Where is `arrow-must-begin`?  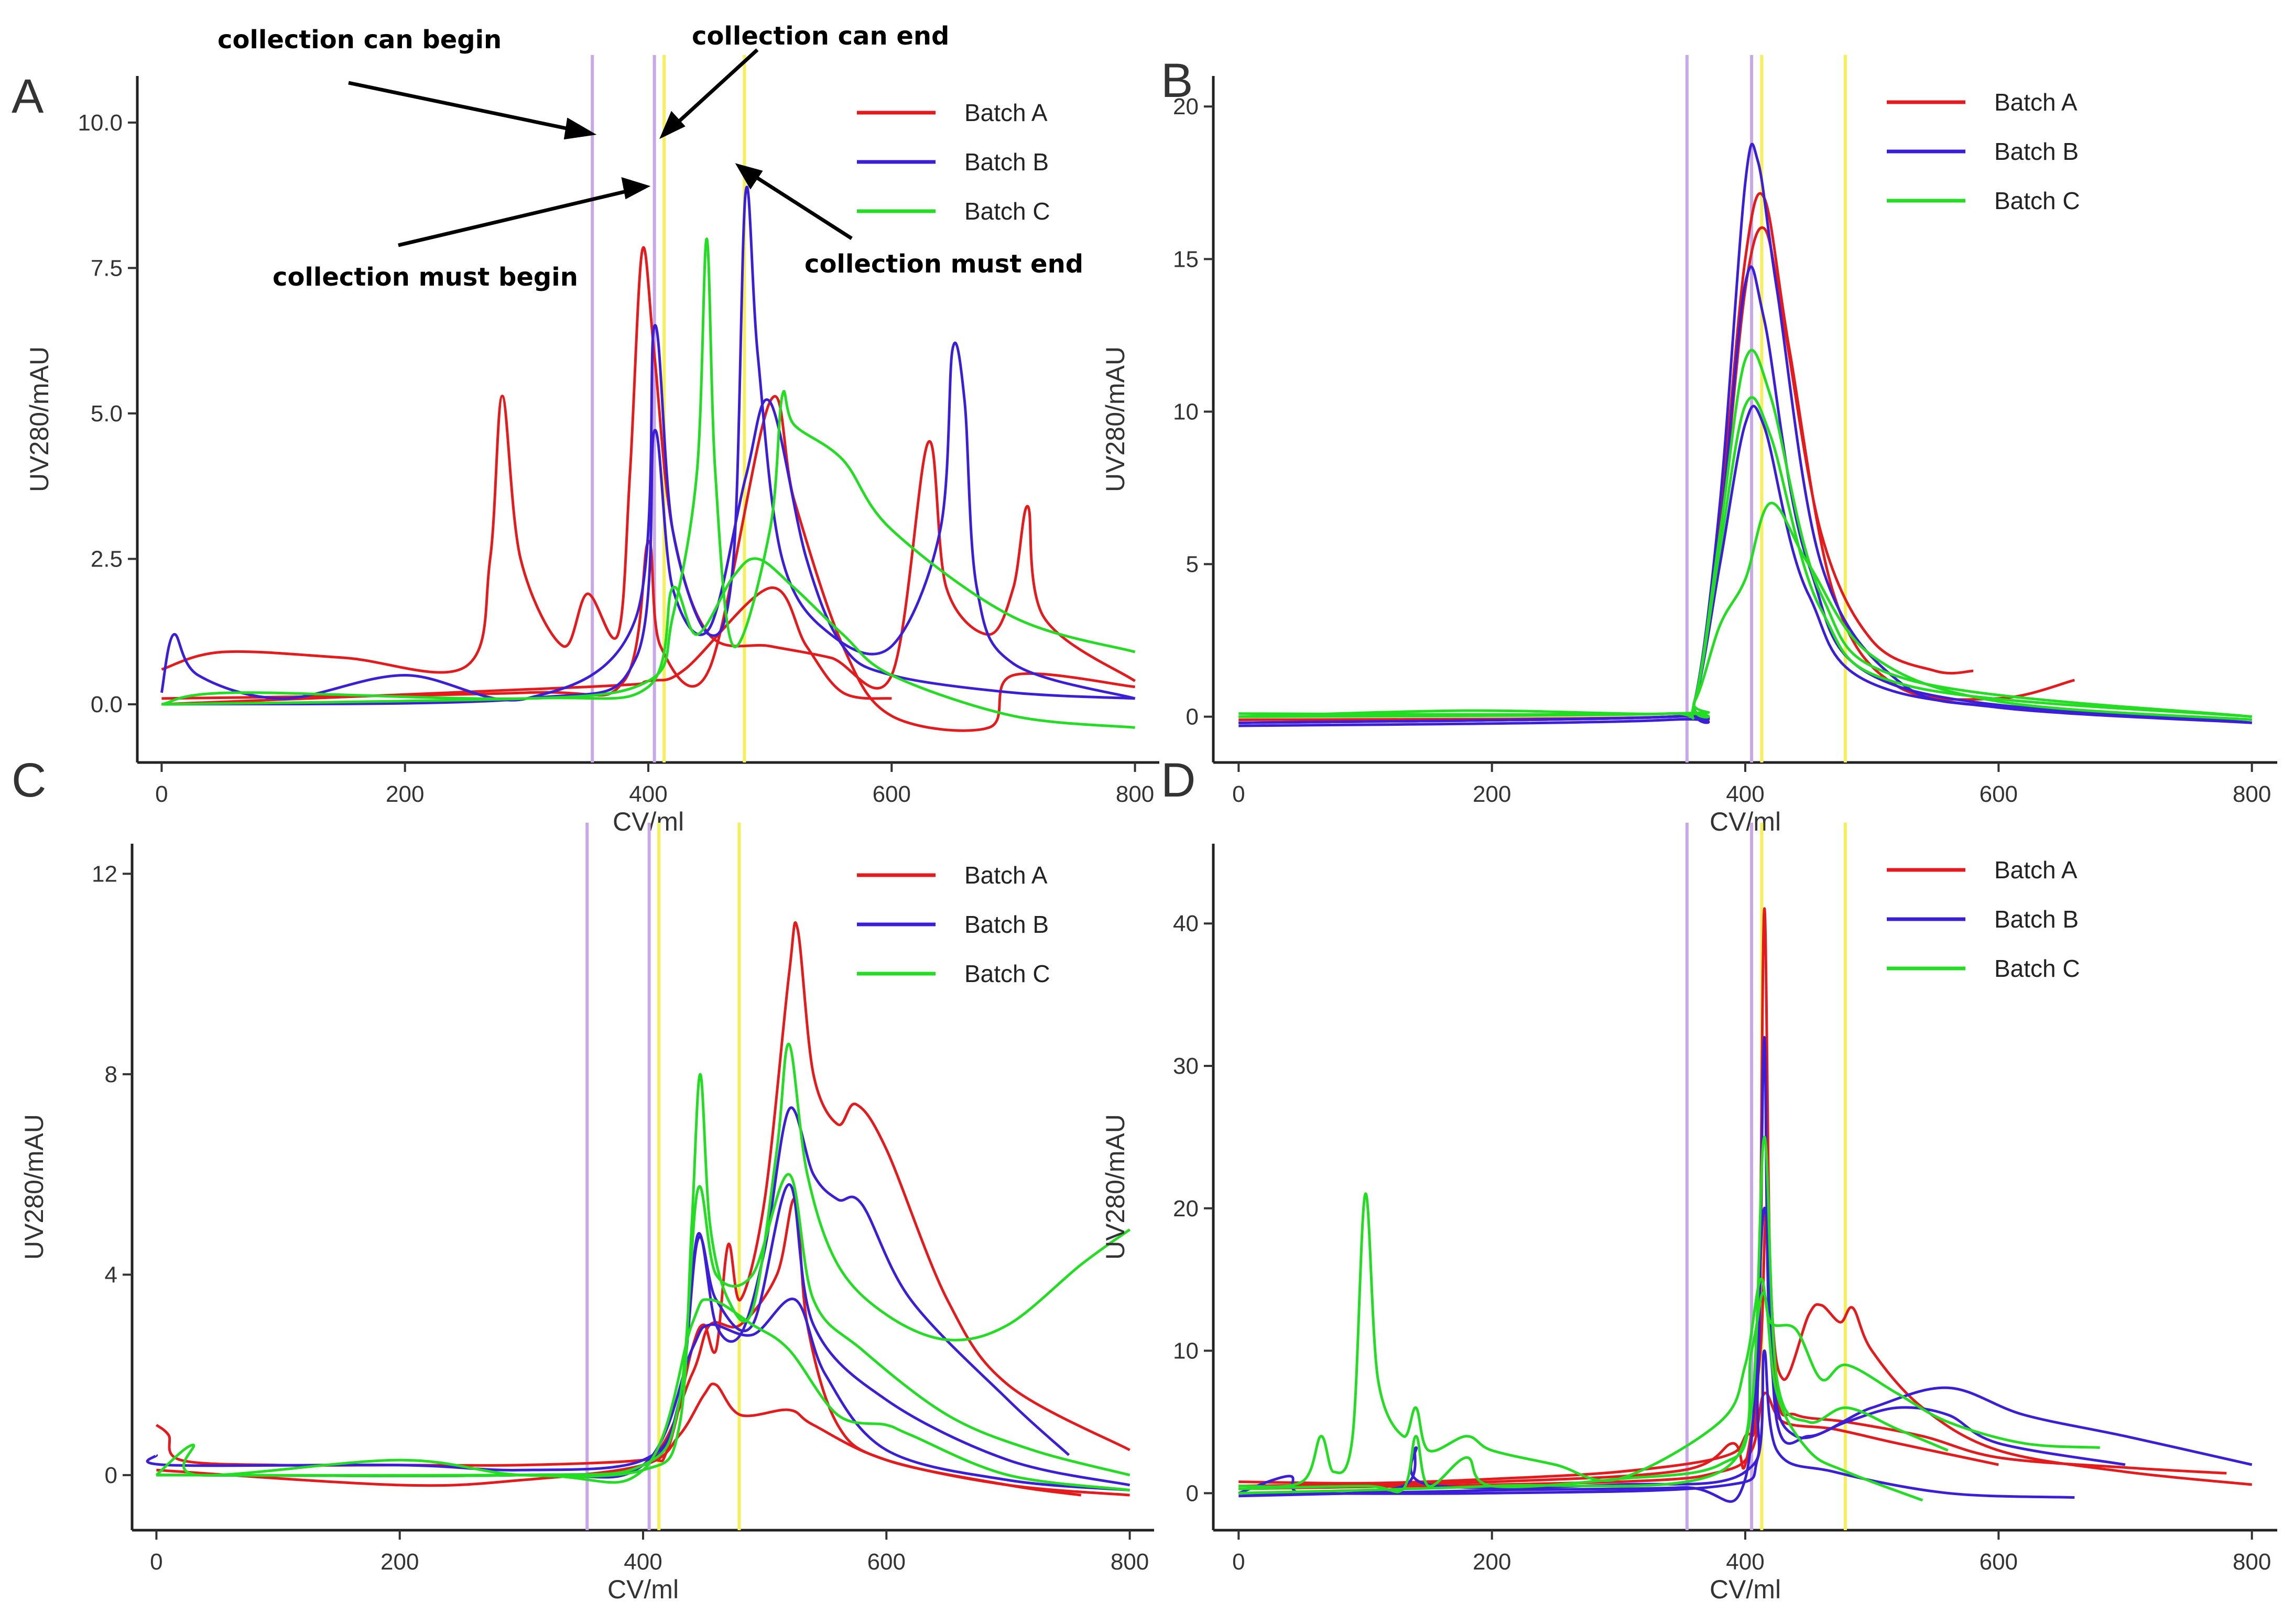 arrow-must-begin is located at coordinates (516, 217).